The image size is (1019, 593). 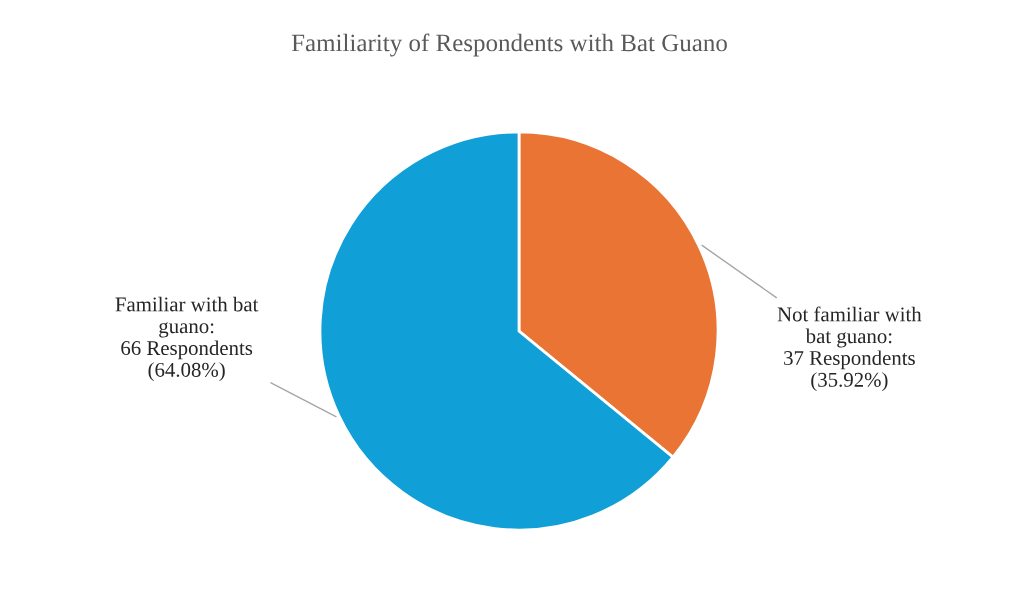 I want to click on slice-label: Not familiar with bat guano: 37 Respondents (35.92%), so click(x=849, y=349).